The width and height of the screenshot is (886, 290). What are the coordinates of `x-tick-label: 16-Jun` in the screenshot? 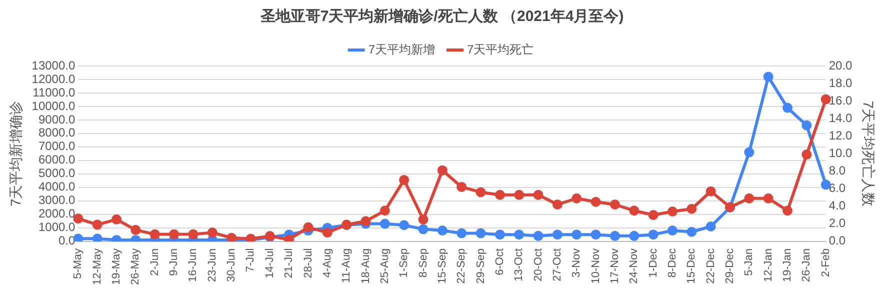 It's located at (193, 265).